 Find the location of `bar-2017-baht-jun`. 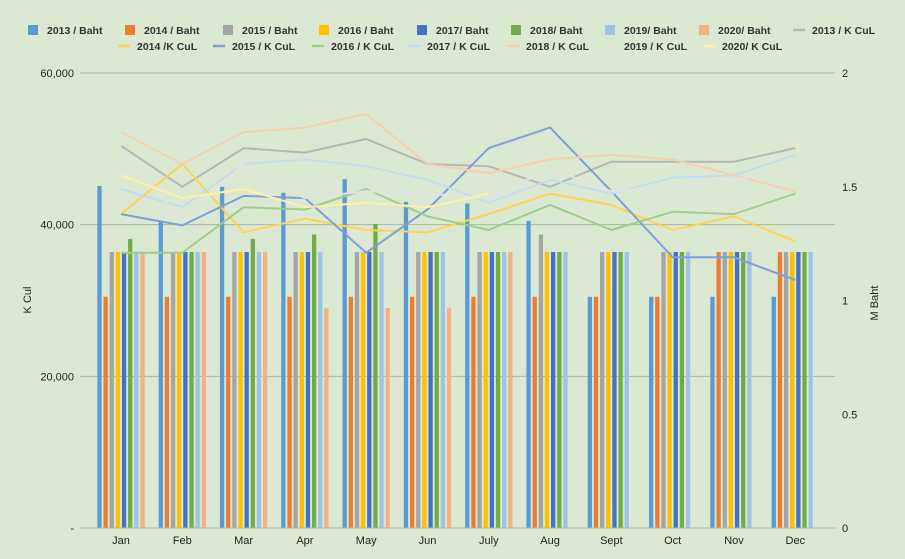

bar-2017-baht-jun is located at coordinates (430, 389).